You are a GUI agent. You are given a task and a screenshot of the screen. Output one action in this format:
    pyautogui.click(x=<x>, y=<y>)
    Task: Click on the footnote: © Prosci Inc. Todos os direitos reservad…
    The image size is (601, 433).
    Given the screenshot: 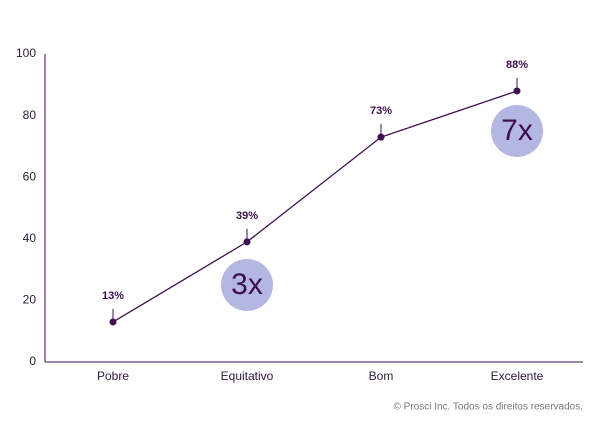 What is the action you would take?
    pyautogui.click(x=489, y=407)
    